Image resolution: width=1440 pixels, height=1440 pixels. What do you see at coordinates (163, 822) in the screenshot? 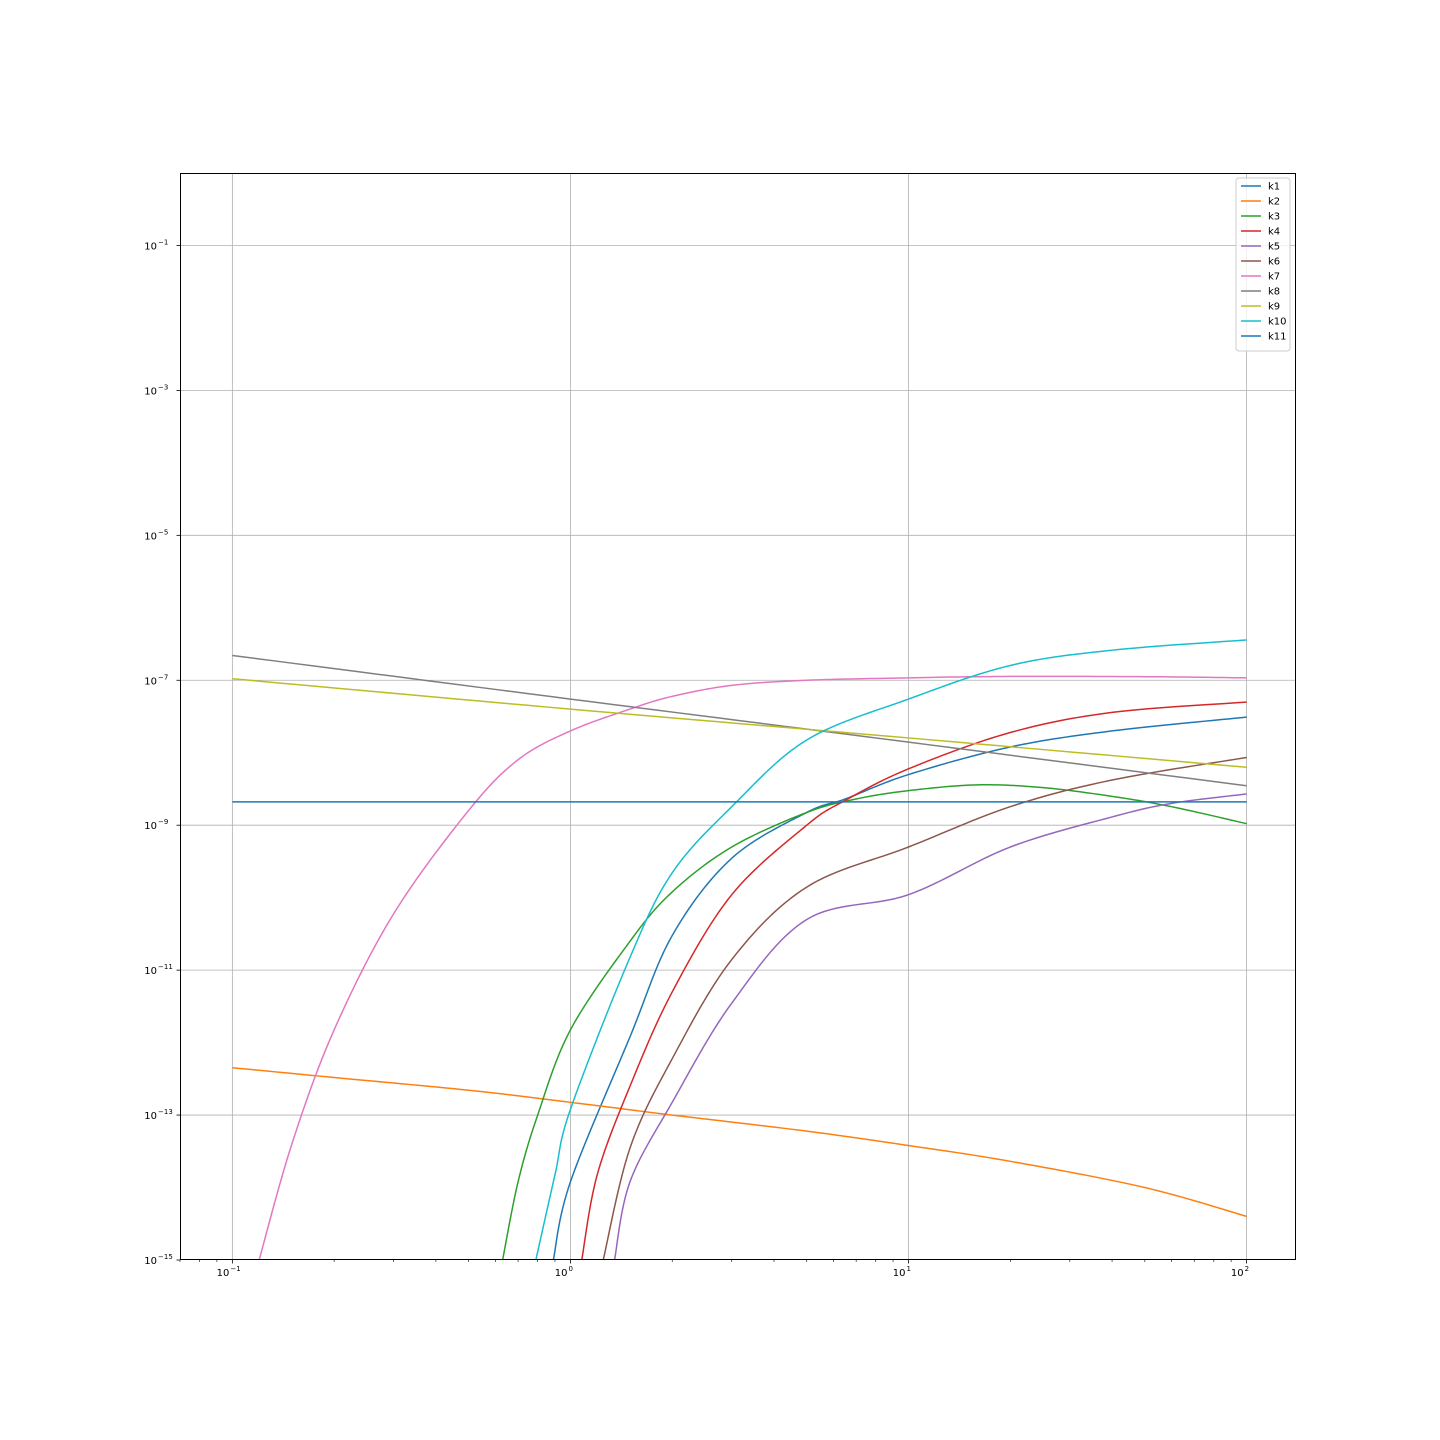
I see `y-tick-label-exponent: −9` at bounding box center [163, 822].